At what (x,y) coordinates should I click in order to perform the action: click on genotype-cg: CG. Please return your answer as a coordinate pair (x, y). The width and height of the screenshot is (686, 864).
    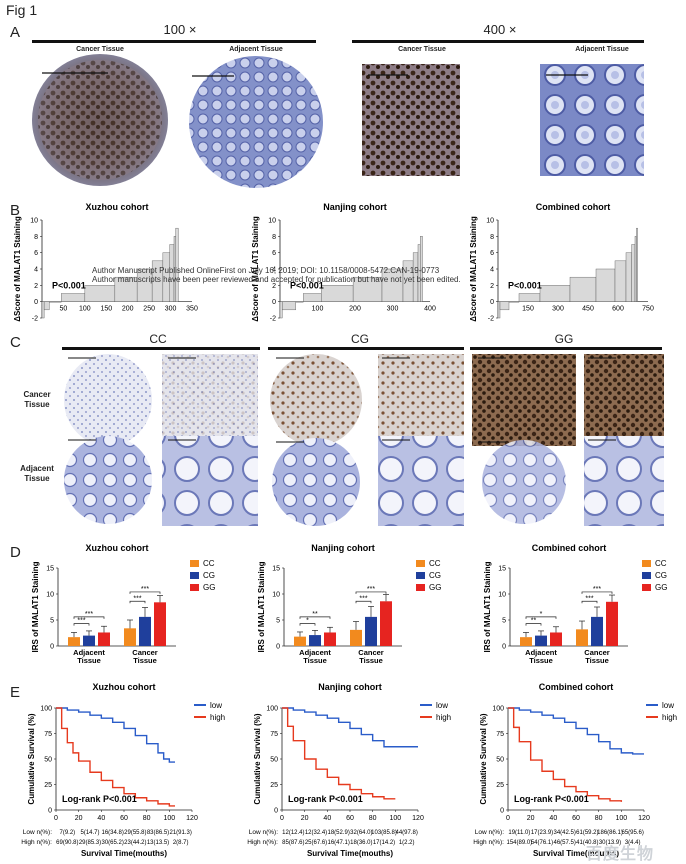
    Looking at the image, I should click on (360, 339).